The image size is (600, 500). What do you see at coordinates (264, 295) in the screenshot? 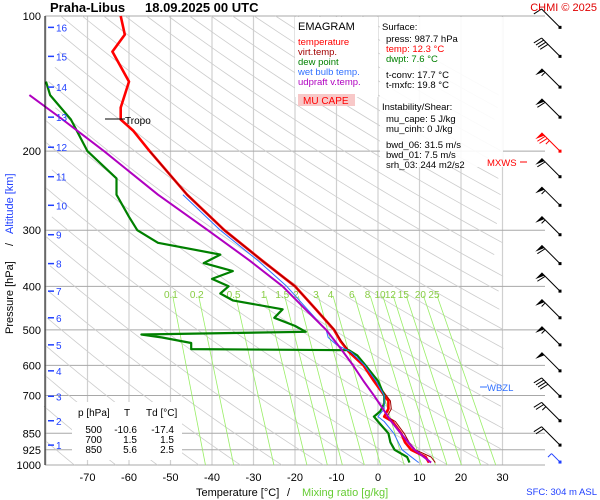
I see `mixing-ratio-label: 1` at bounding box center [264, 295].